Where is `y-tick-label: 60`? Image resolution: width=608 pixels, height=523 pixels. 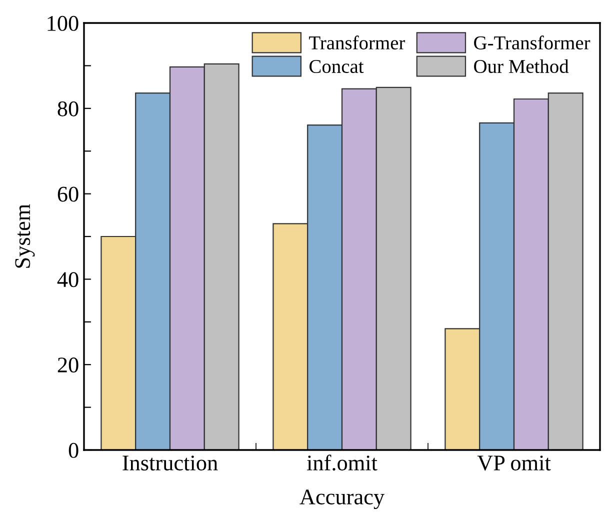
y-tick-label: 60 is located at coordinates (68, 194).